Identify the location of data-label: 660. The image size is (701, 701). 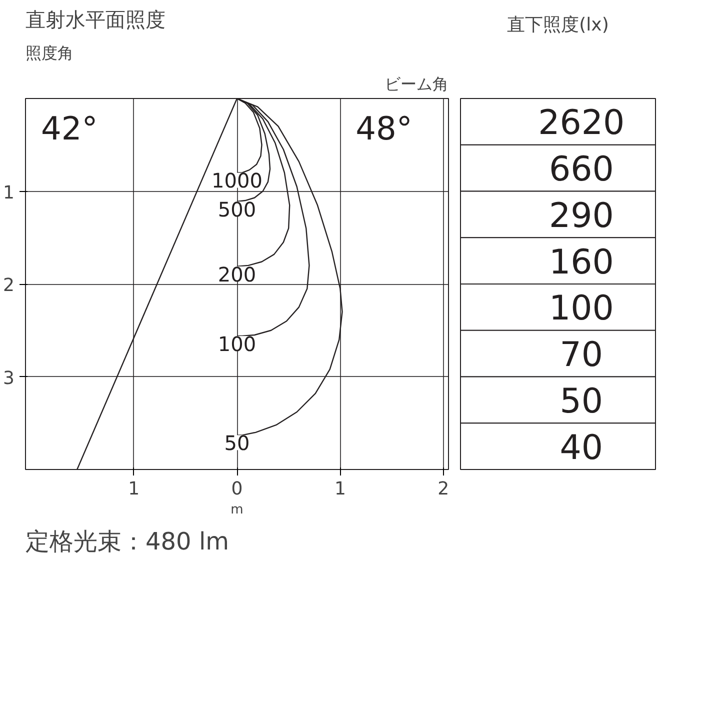
(581, 170).